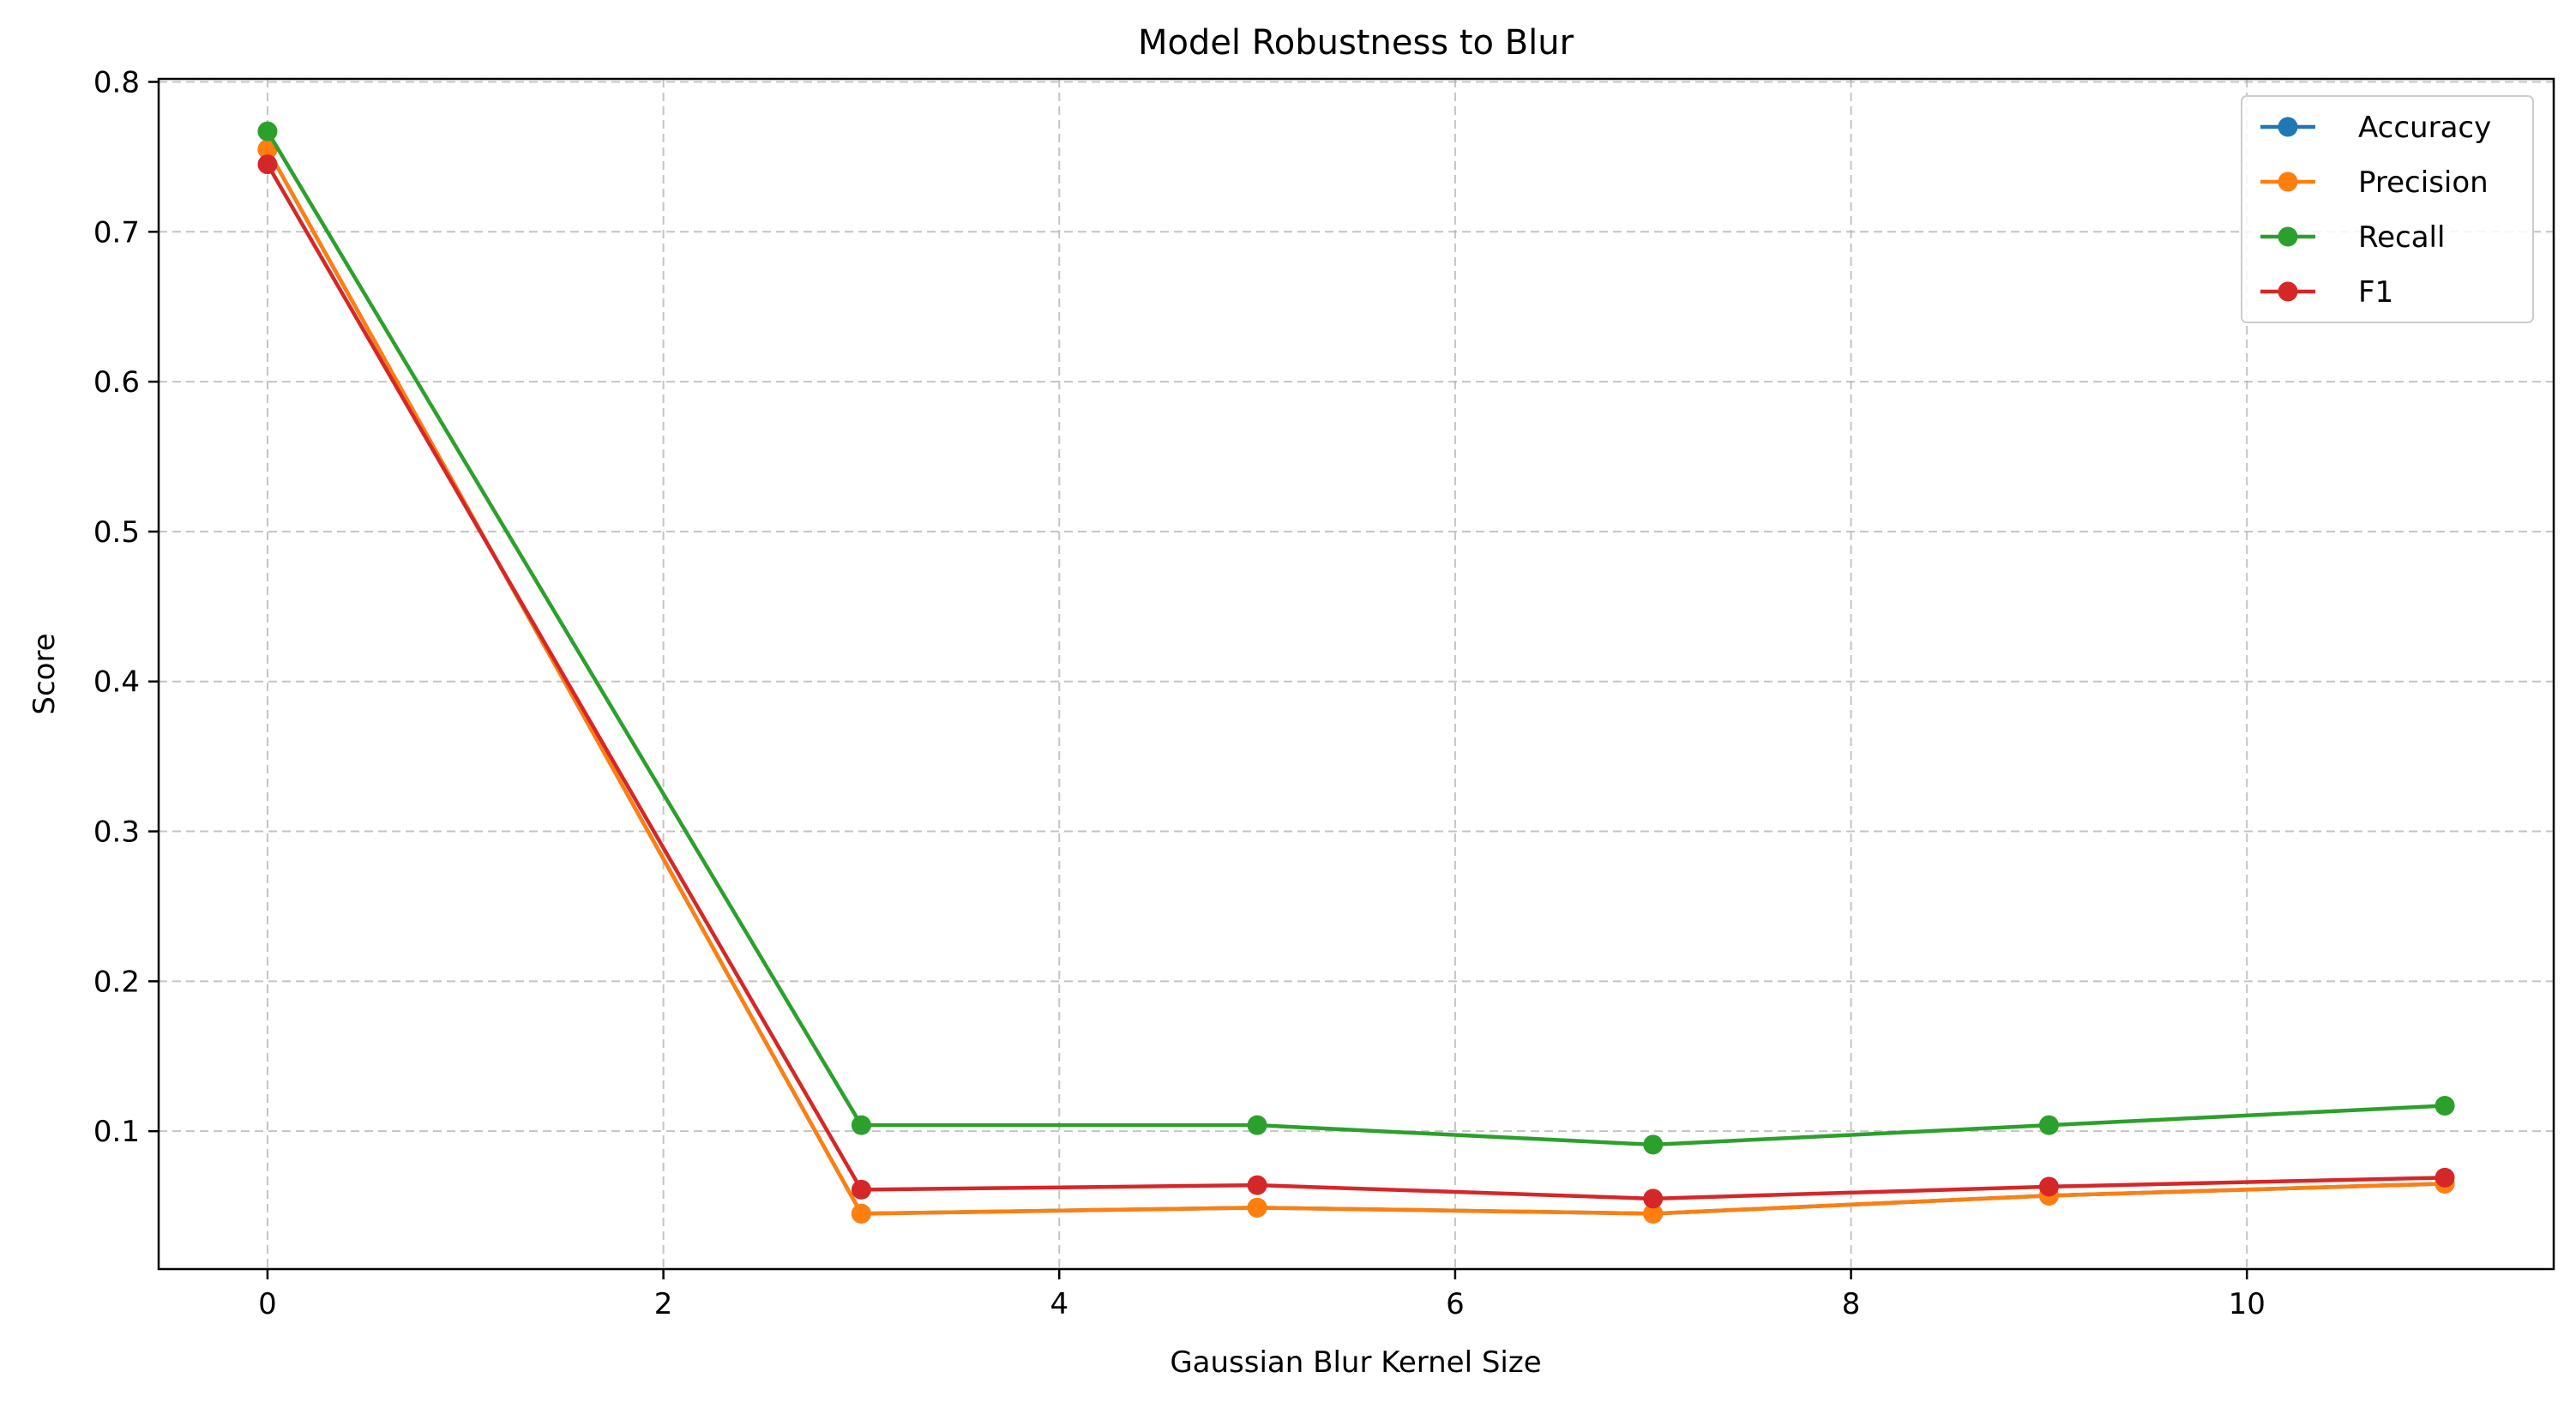  I want to click on legend: Accuracy Precision Recall F1, so click(2387, 209).